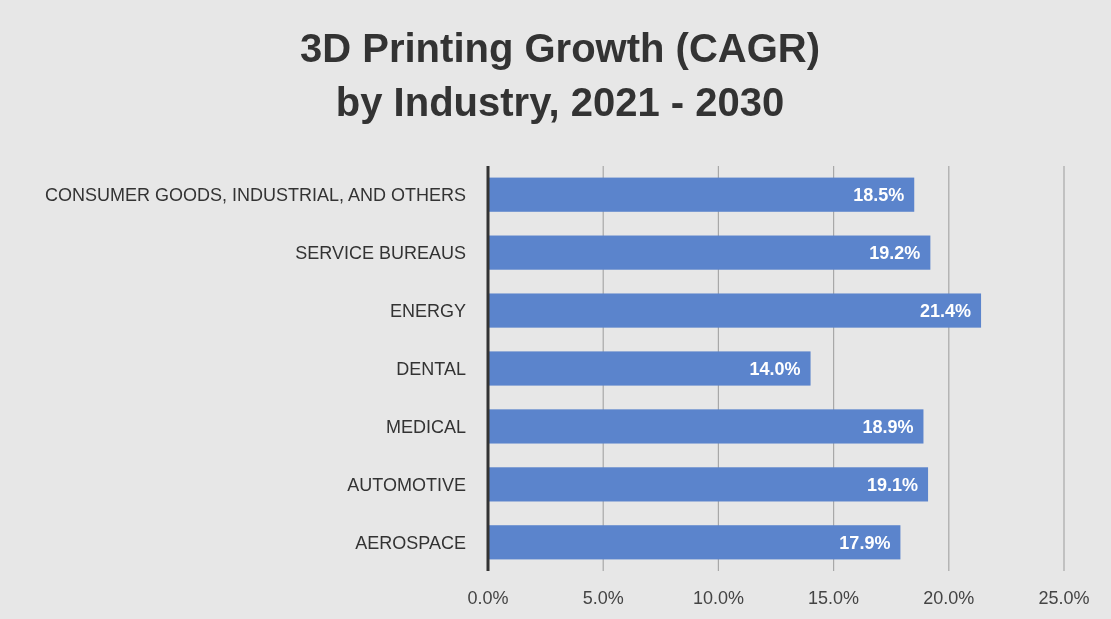 Image resolution: width=1111 pixels, height=619 pixels. What do you see at coordinates (946, 310) in the screenshot?
I see `data-label: 21.4%` at bounding box center [946, 310].